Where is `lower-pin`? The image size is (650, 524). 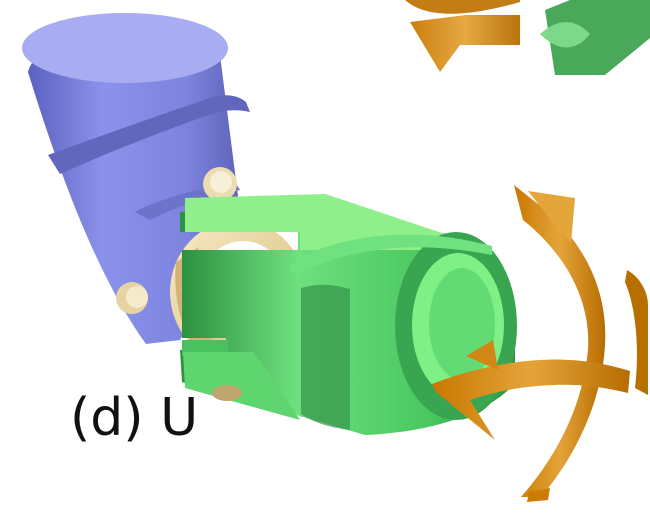
lower-pin is located at coordinates (227, 393).